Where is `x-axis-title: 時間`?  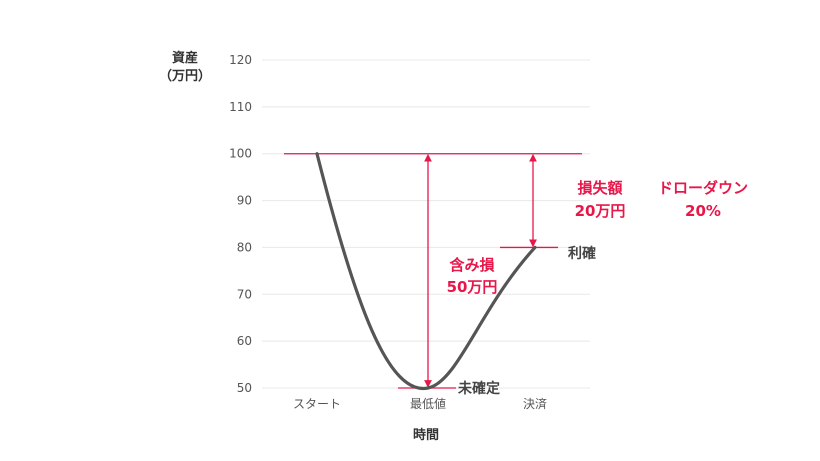 x-axis-title: 時間 is located at coordinates (426, 435).